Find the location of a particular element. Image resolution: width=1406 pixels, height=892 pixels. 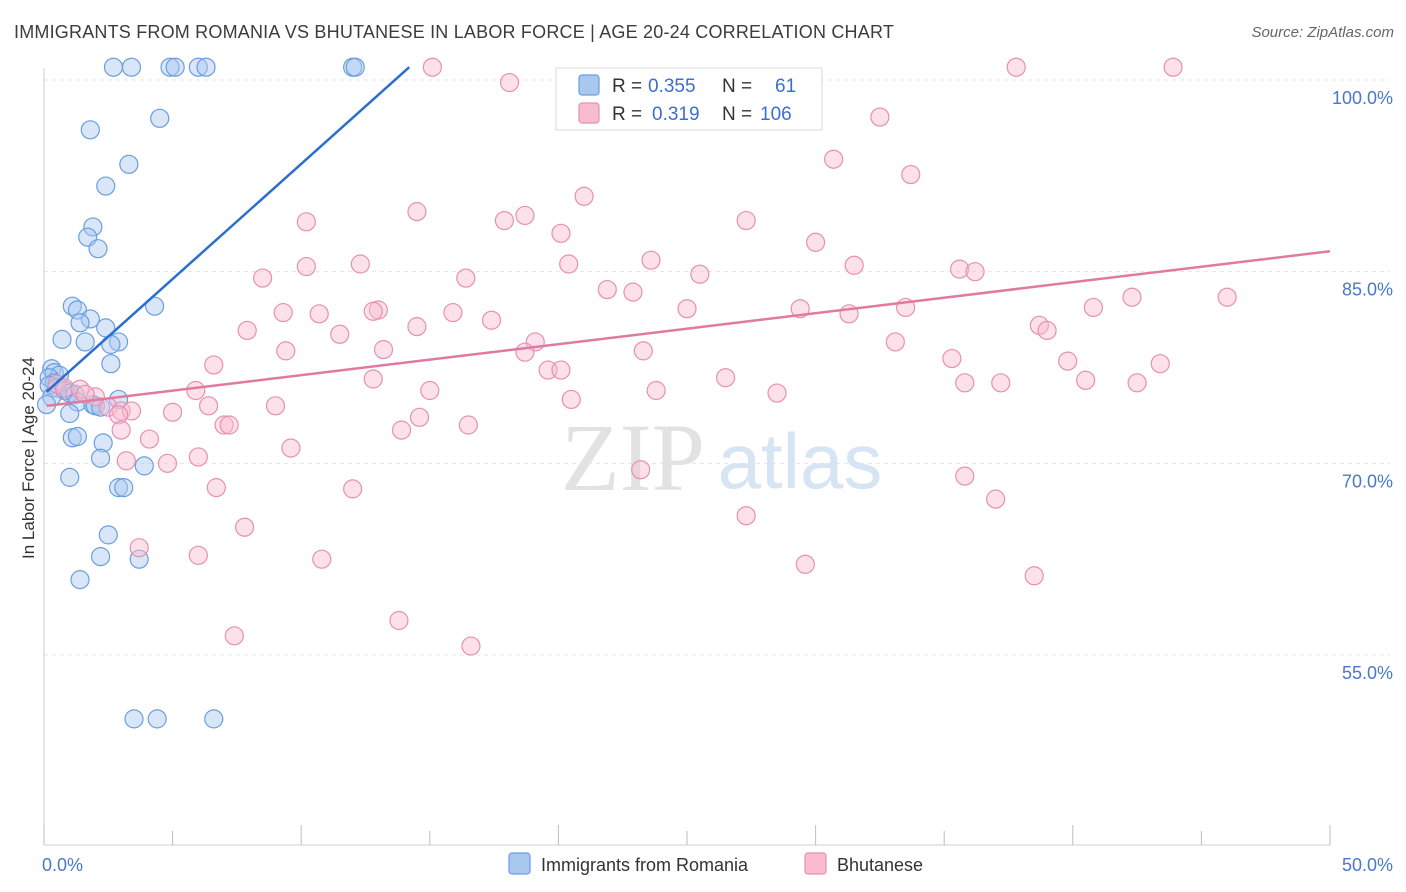

legend-swatch-romania is located at coordinates (589, 85).